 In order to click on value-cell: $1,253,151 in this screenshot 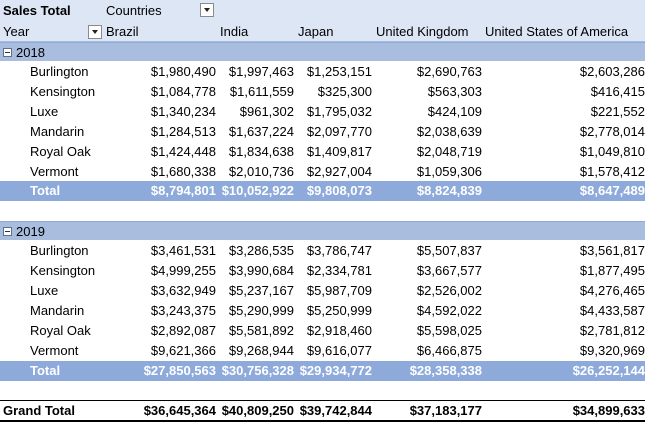, I will do `click(339, 71)`.